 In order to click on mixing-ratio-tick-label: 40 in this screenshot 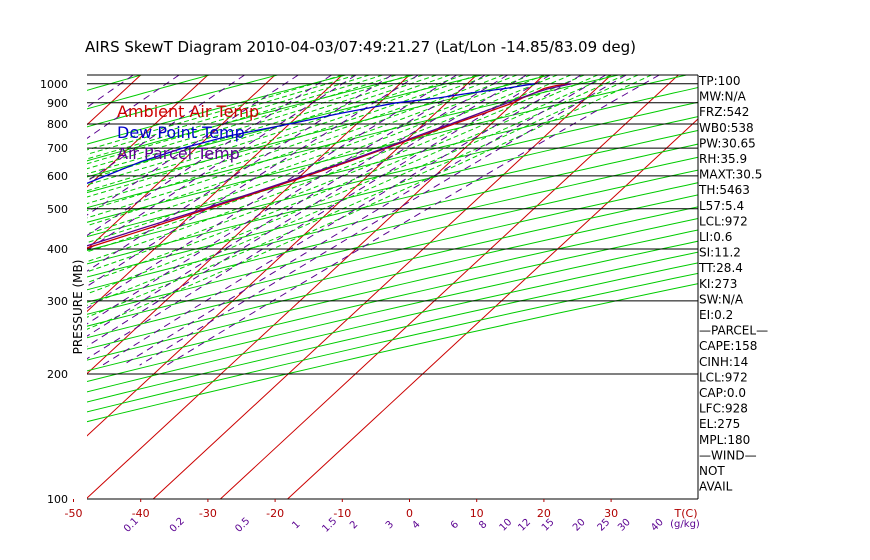, I will do `click(657, 525)`.